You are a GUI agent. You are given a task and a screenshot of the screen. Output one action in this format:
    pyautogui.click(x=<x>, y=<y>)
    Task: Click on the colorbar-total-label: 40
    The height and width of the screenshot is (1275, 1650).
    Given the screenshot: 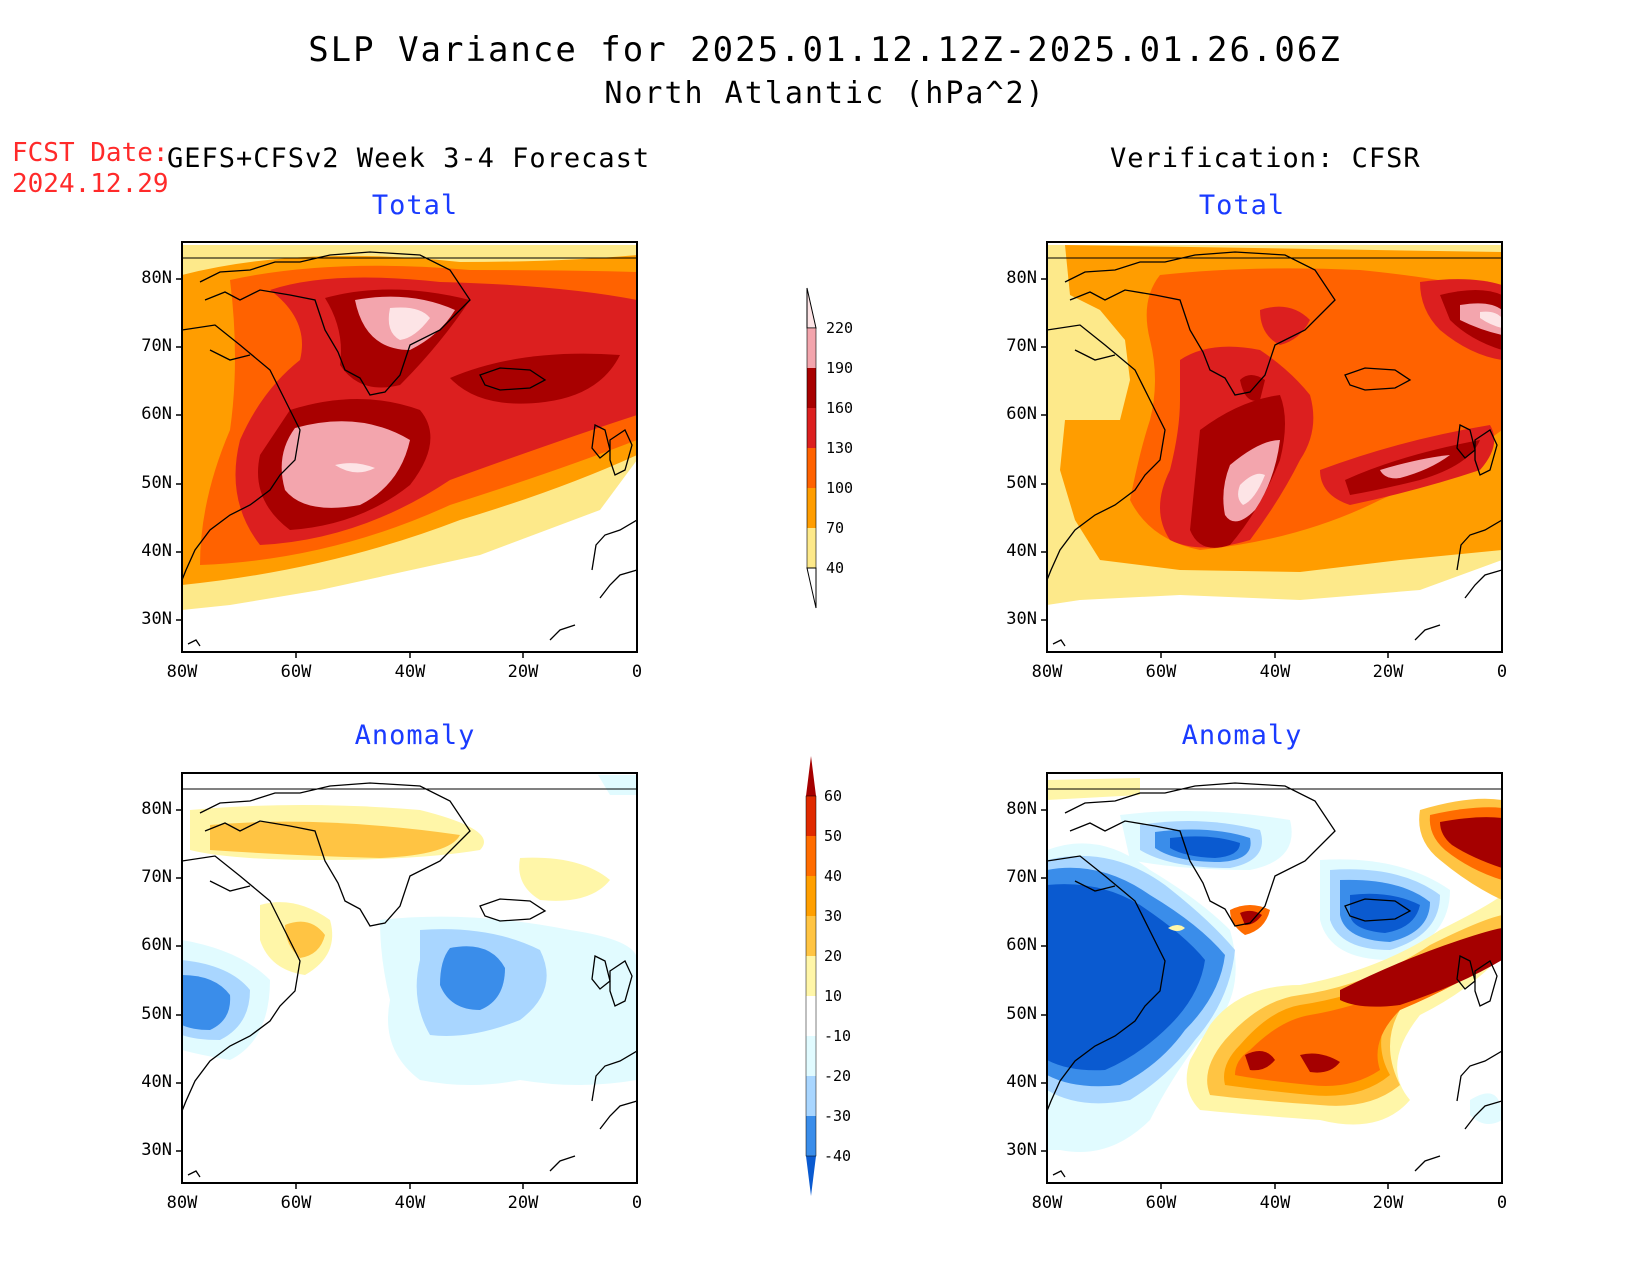 What is the action you would take?
    pyautogui.click(x=835, y=568)
    